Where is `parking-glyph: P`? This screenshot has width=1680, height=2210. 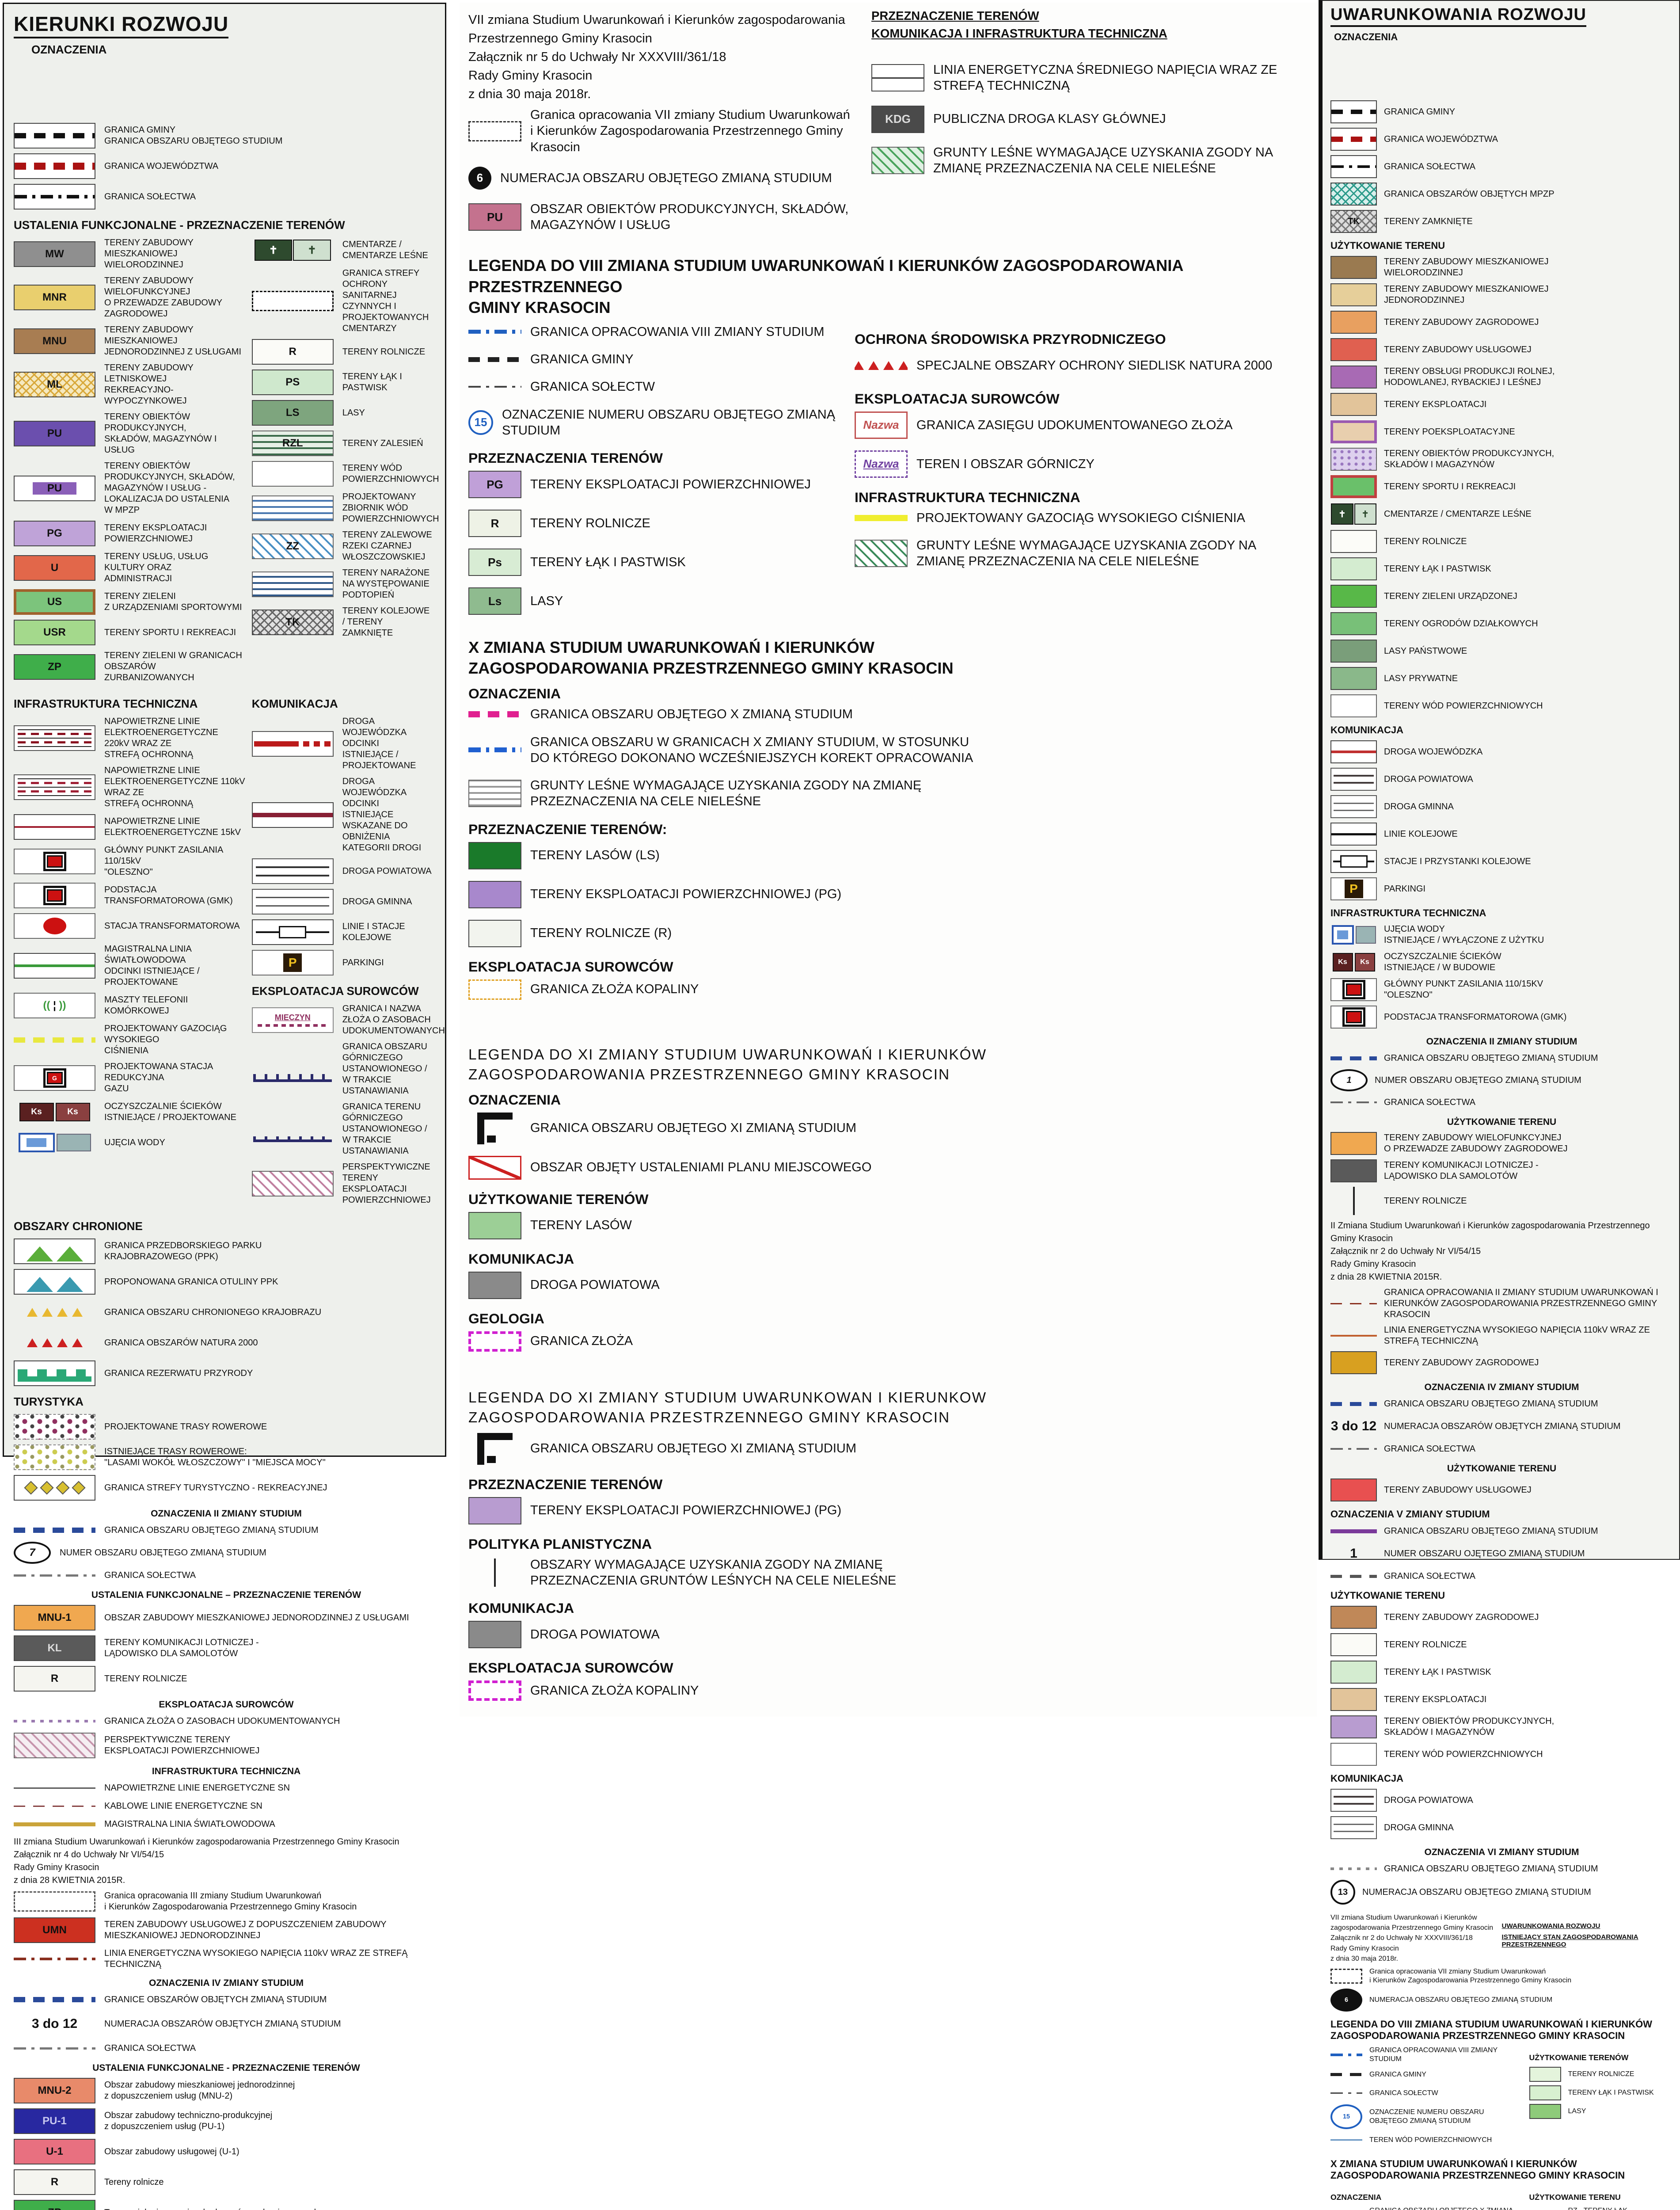 parking-glyph: P is located at coordinates (292, 962).